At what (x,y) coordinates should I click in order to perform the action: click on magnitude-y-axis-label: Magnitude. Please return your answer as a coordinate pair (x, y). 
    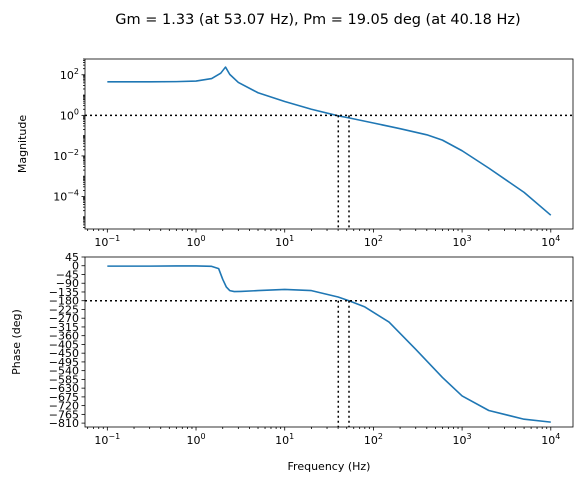
    Looking at the image, I should click on (22, 144).